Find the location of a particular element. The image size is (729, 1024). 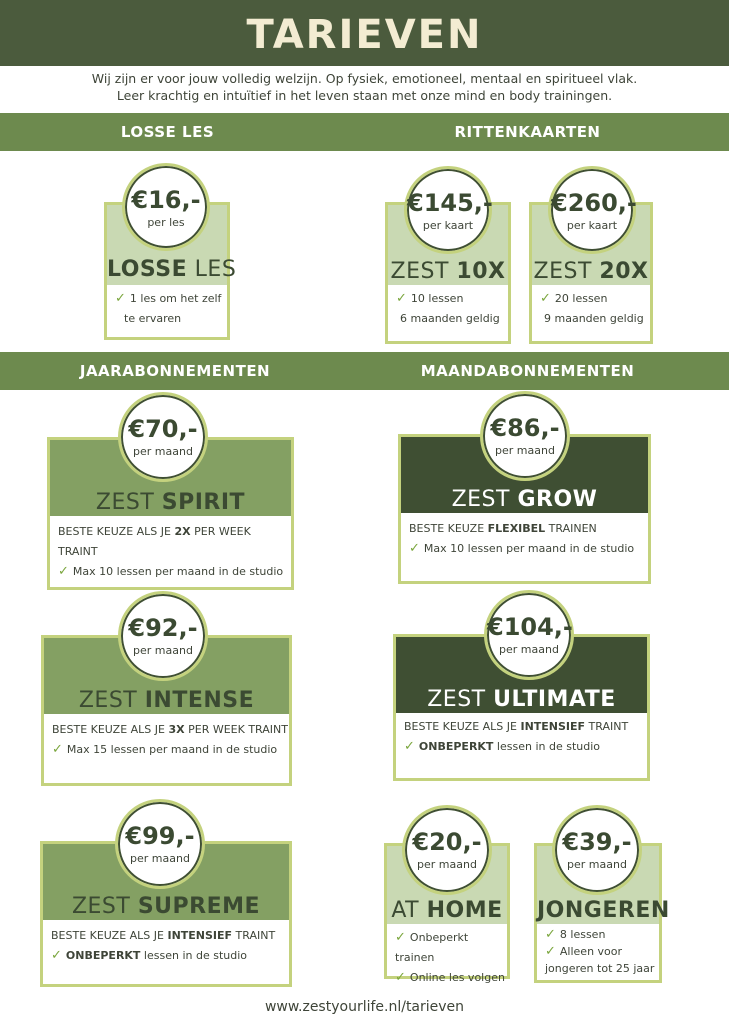

price-circle-zest-spirit: €70,- per maand is located at coordinates (163, 437).